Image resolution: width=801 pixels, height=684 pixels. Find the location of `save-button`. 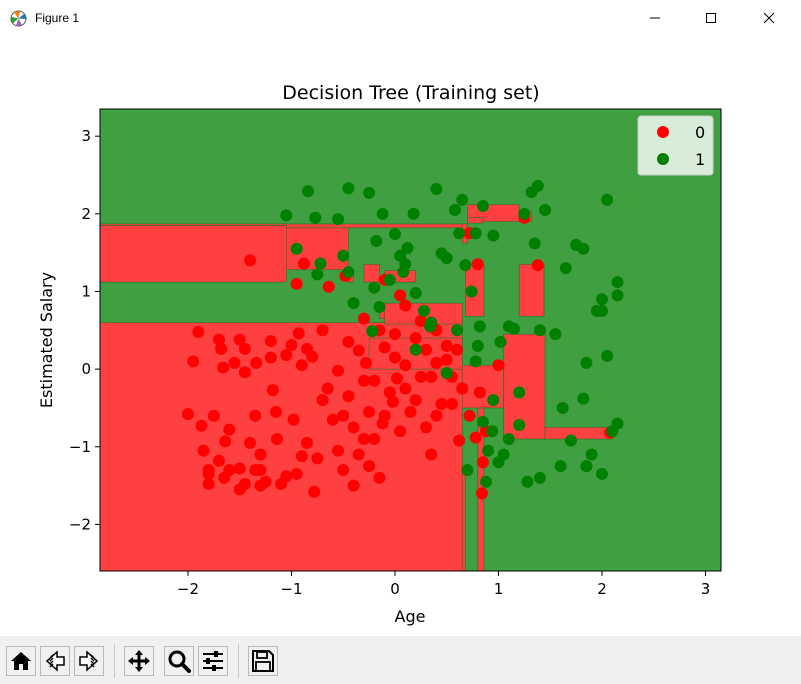

save-button is located at coordinates (263, 661).